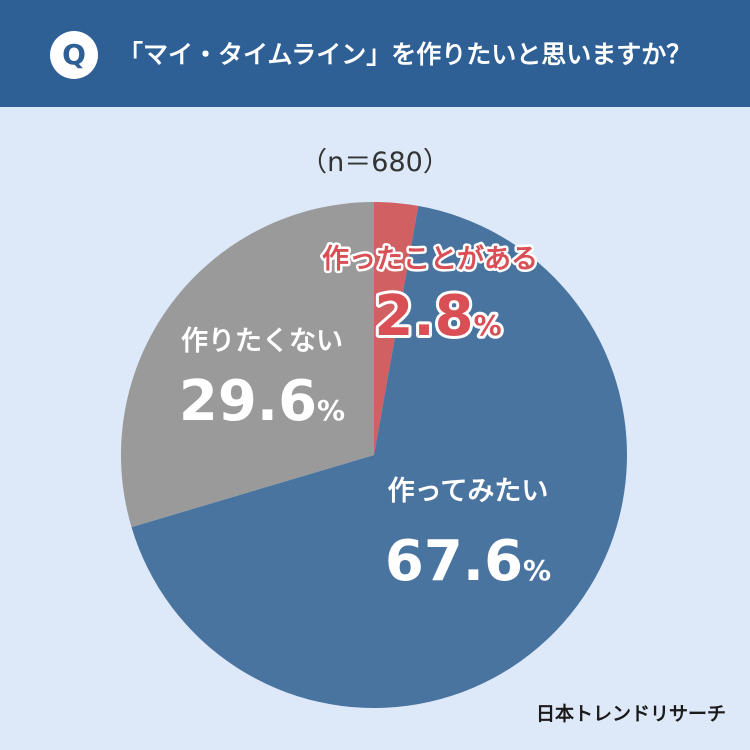 The height and width of the screenshot is (750, 750). Describe the element at coordinates (430, 259) in the screenshot. I see `slice-label: 作ったことがある` at that location.